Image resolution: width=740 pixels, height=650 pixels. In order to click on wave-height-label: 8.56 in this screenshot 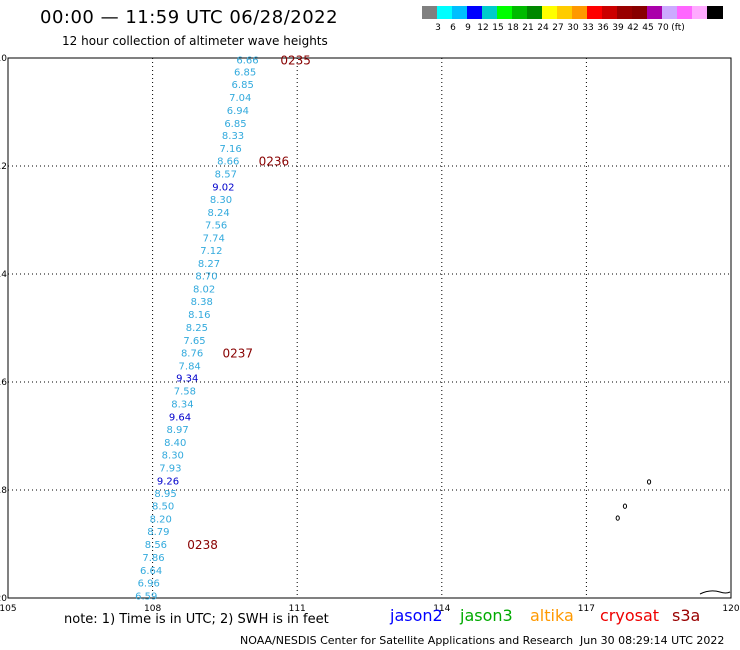, I will do `click(156, 545)`.